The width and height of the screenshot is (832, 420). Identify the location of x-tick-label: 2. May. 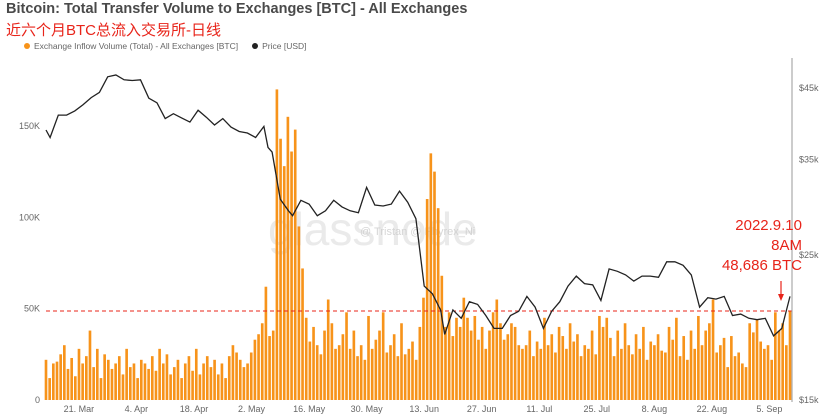
(252, 409).